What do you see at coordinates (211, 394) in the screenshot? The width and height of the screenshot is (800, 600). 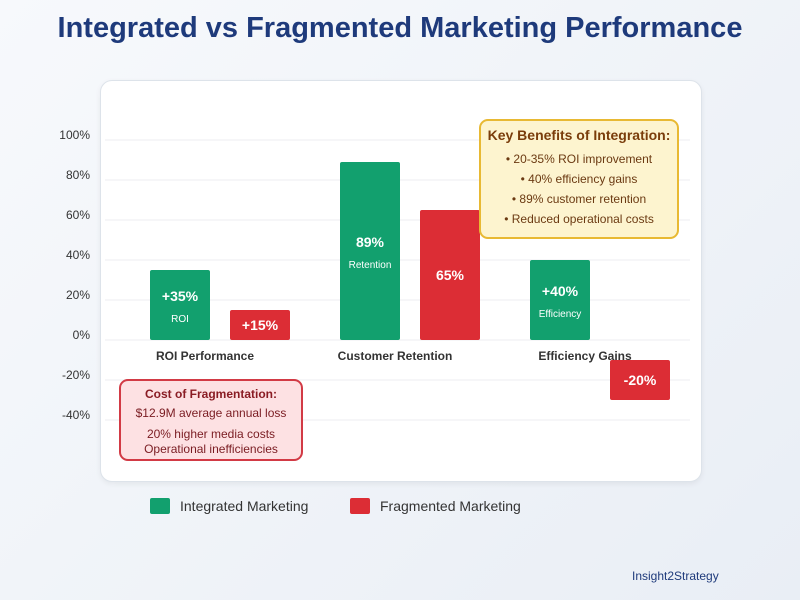 I see `cost-heading: Cost of Fragmentation:` at bounding box center [211, 394].